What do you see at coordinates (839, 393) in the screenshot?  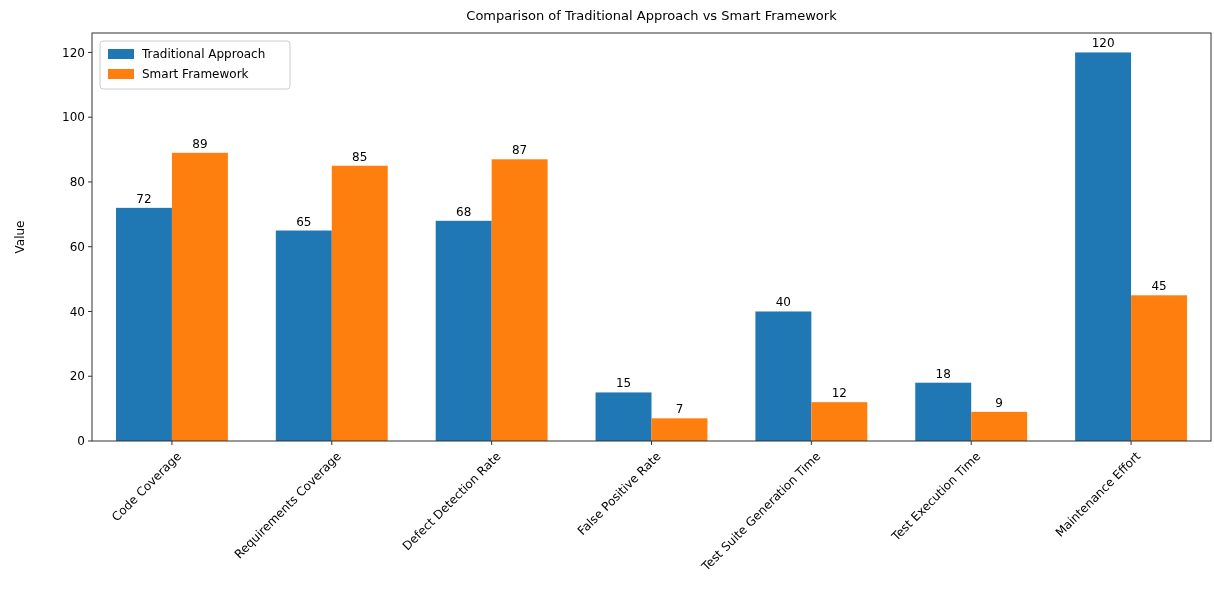 I see `data-label: 12` at bounding box center [839, 393].